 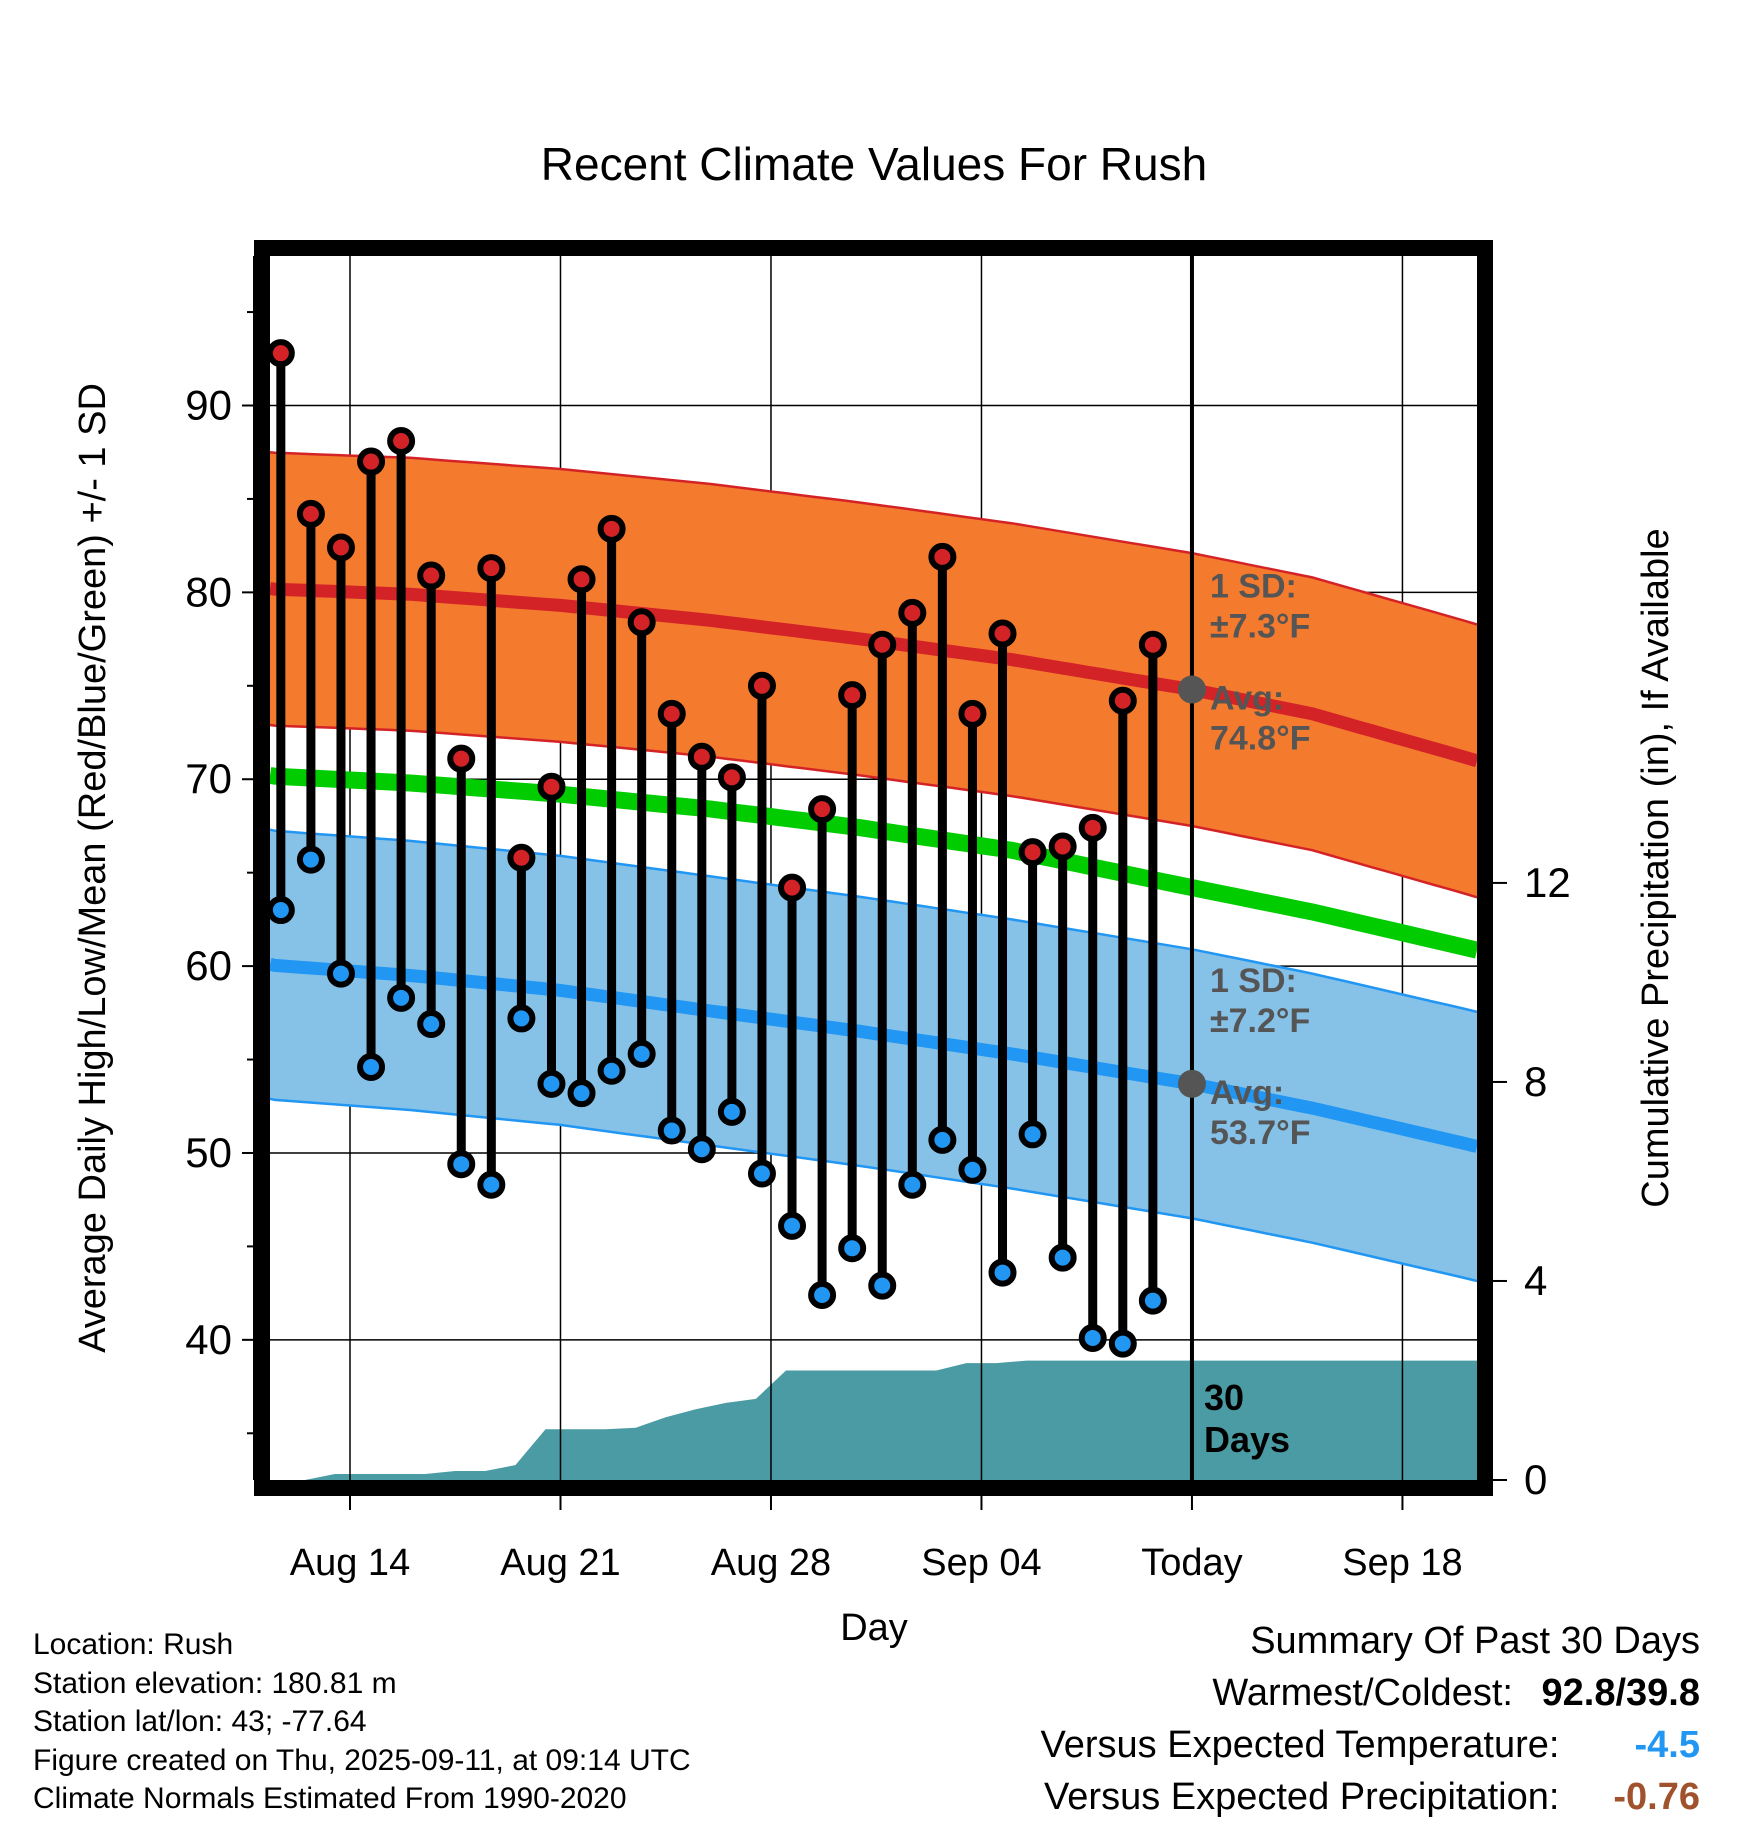 What do you see at coordinates (874, 1628) in the screenshot?
I see `x-axis-label: Day` at bounding box center [874, 1628].